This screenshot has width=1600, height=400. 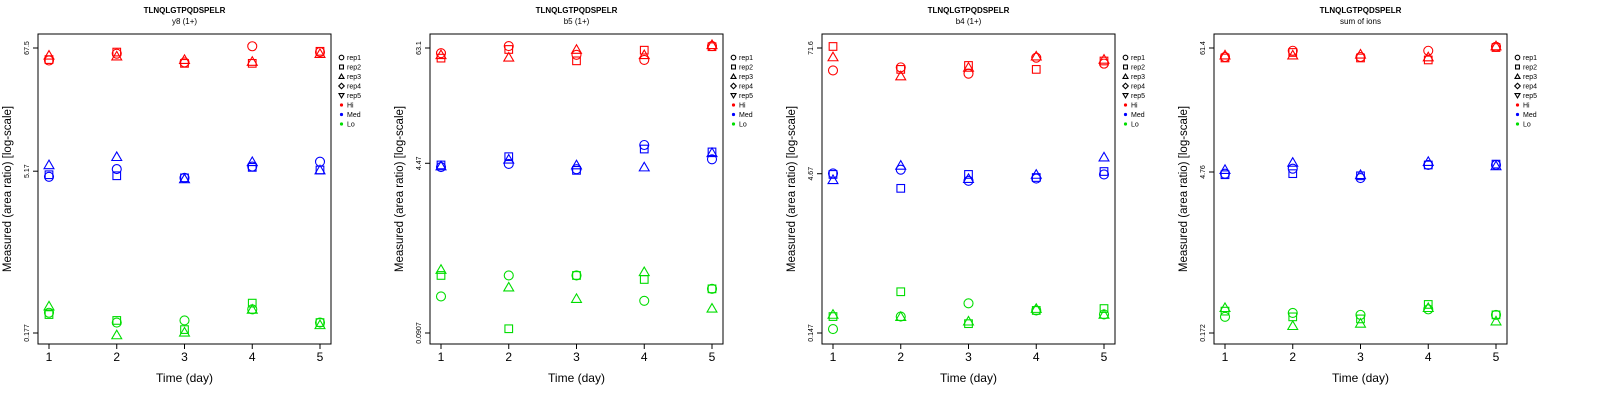 What do you see at coordinates (969, 10) in the screenshot?
I see `chart-title: TLNQLGTPQDSPELR` at bounding box center [969, 10].